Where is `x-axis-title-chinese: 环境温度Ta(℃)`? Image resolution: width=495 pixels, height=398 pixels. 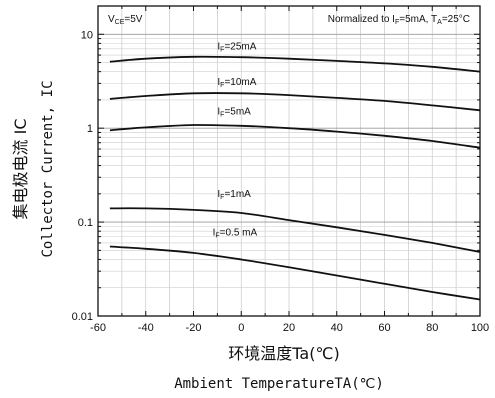 x-axis-title-chinese: 环境温度Ta(℃) is located at coordinates (283, 353).